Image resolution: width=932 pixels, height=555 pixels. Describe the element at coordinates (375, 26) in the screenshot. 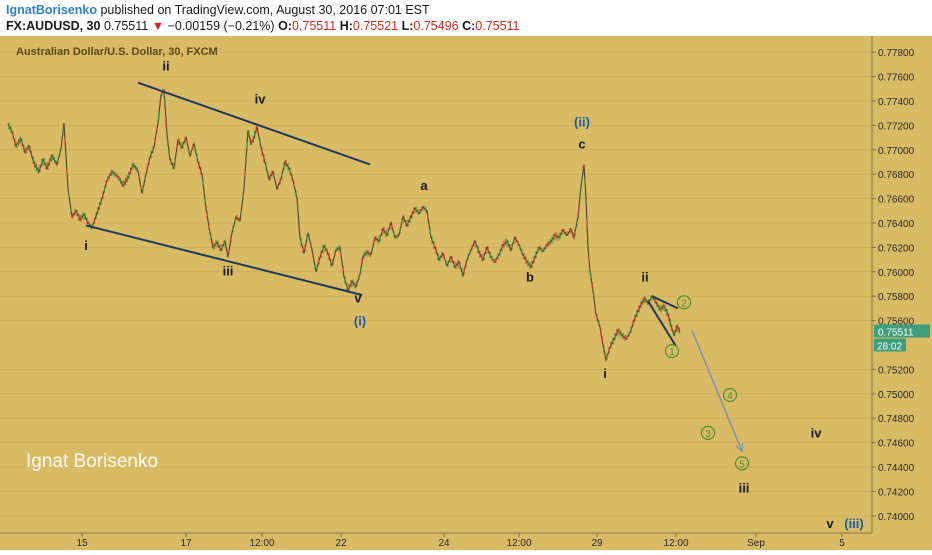

I see `high-value: 0.75521` at that location.